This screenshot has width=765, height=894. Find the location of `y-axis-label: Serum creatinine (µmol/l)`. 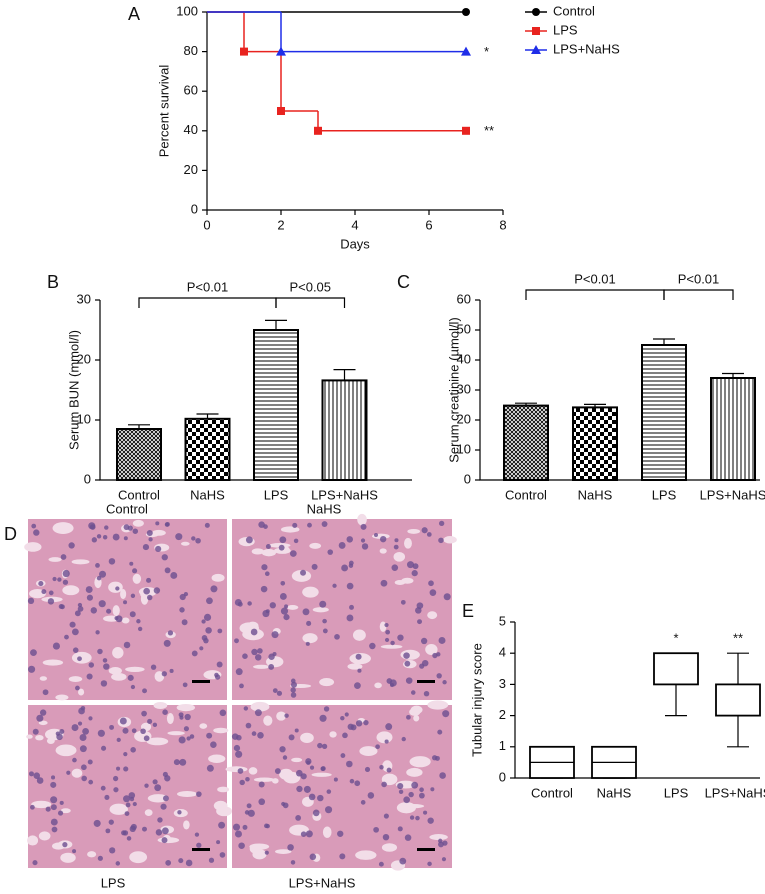

y-axis-label: Serum creatinine (µmol/l) is located at coordinates (453, 389).